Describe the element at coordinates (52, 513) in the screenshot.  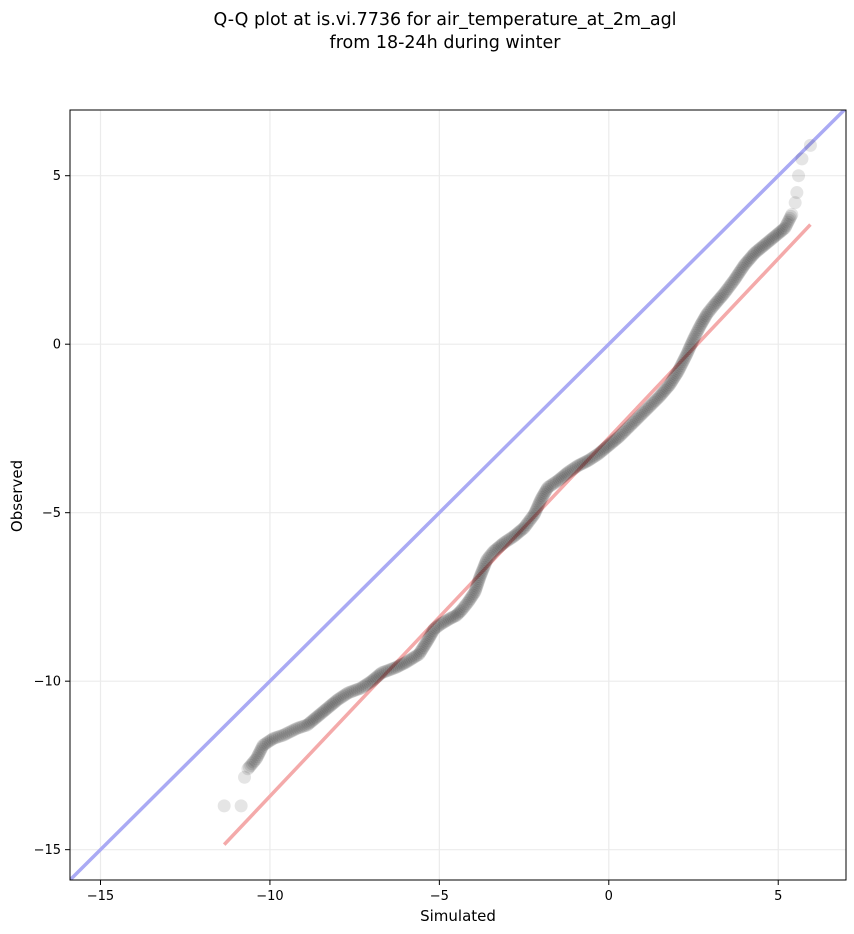
I see `y-axis-ticks: −15 −10 −5 0 5` at that location.